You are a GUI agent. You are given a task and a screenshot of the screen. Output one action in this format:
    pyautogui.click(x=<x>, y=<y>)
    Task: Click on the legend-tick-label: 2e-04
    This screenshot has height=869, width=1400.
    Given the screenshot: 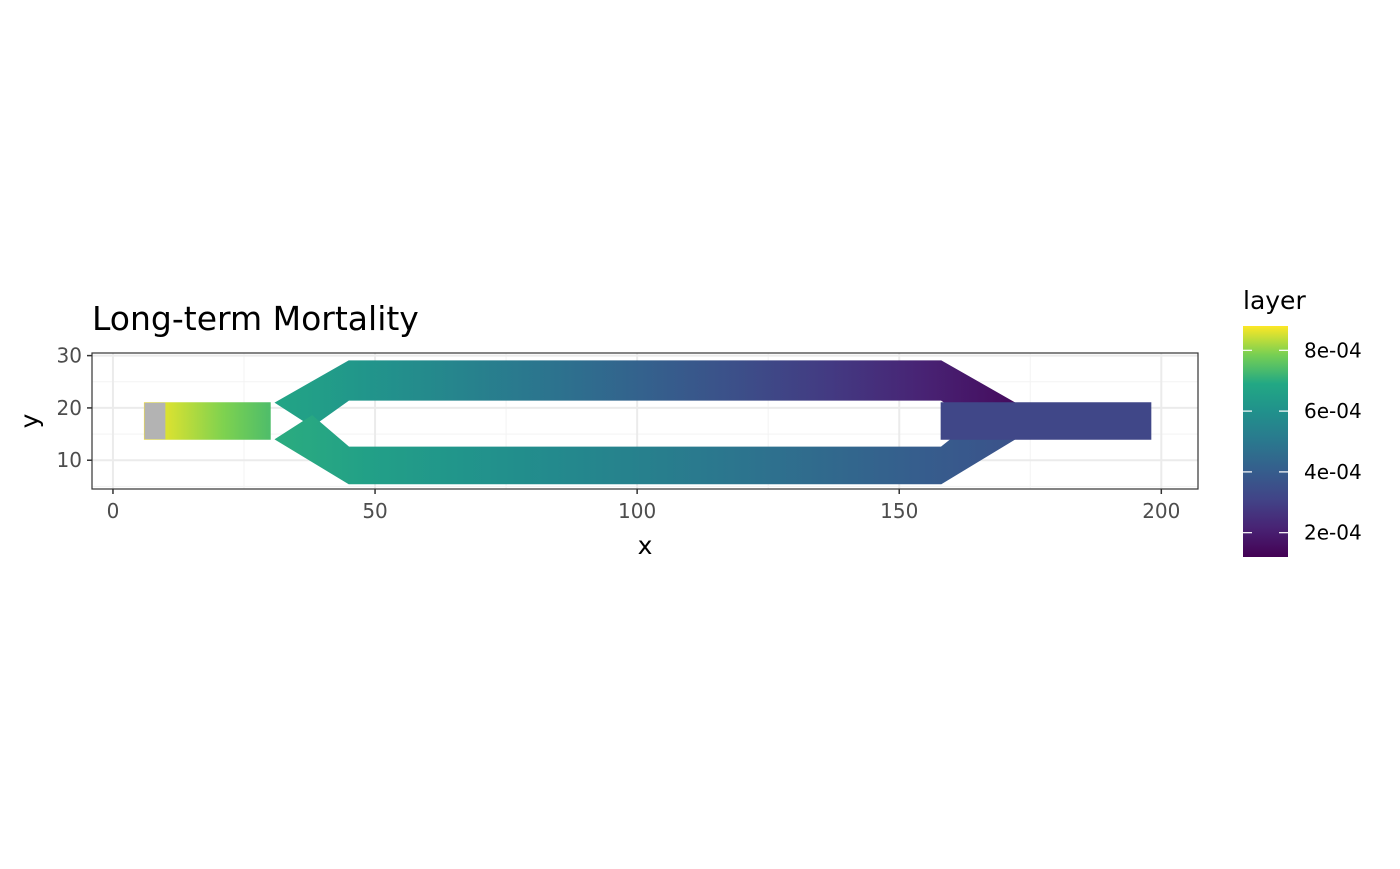 What is the action you would take?
    pyautogui.click(x=1333, y=533)
    